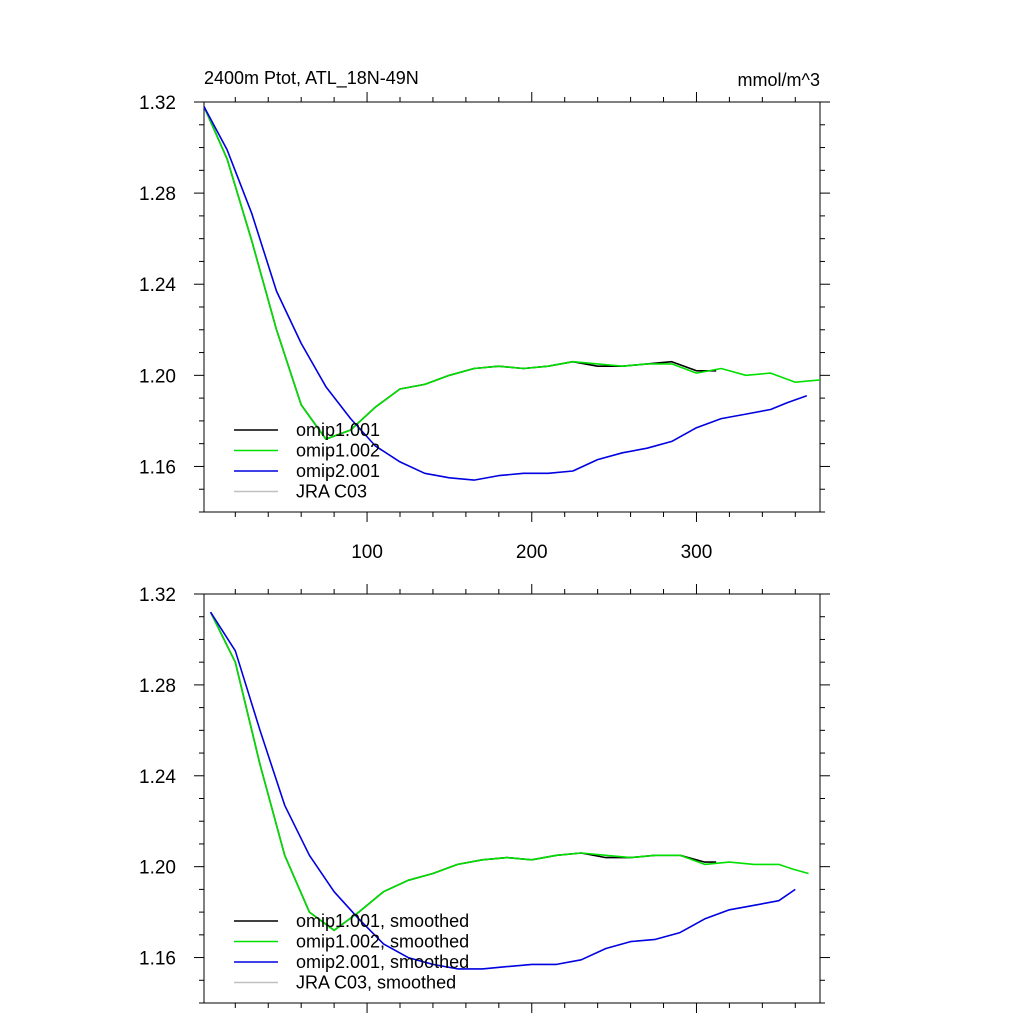 The width and height of the screenshot is (1024, 1024). I want to click on legend-label-2: omip1.002, smoothed, so click(382, 942).